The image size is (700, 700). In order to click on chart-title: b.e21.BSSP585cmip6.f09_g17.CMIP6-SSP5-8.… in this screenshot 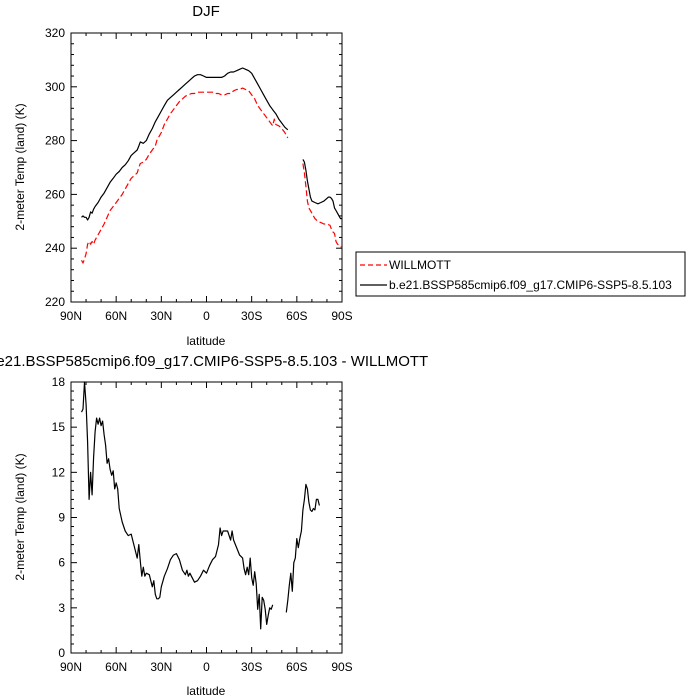, I will do `click(214, 361)`.